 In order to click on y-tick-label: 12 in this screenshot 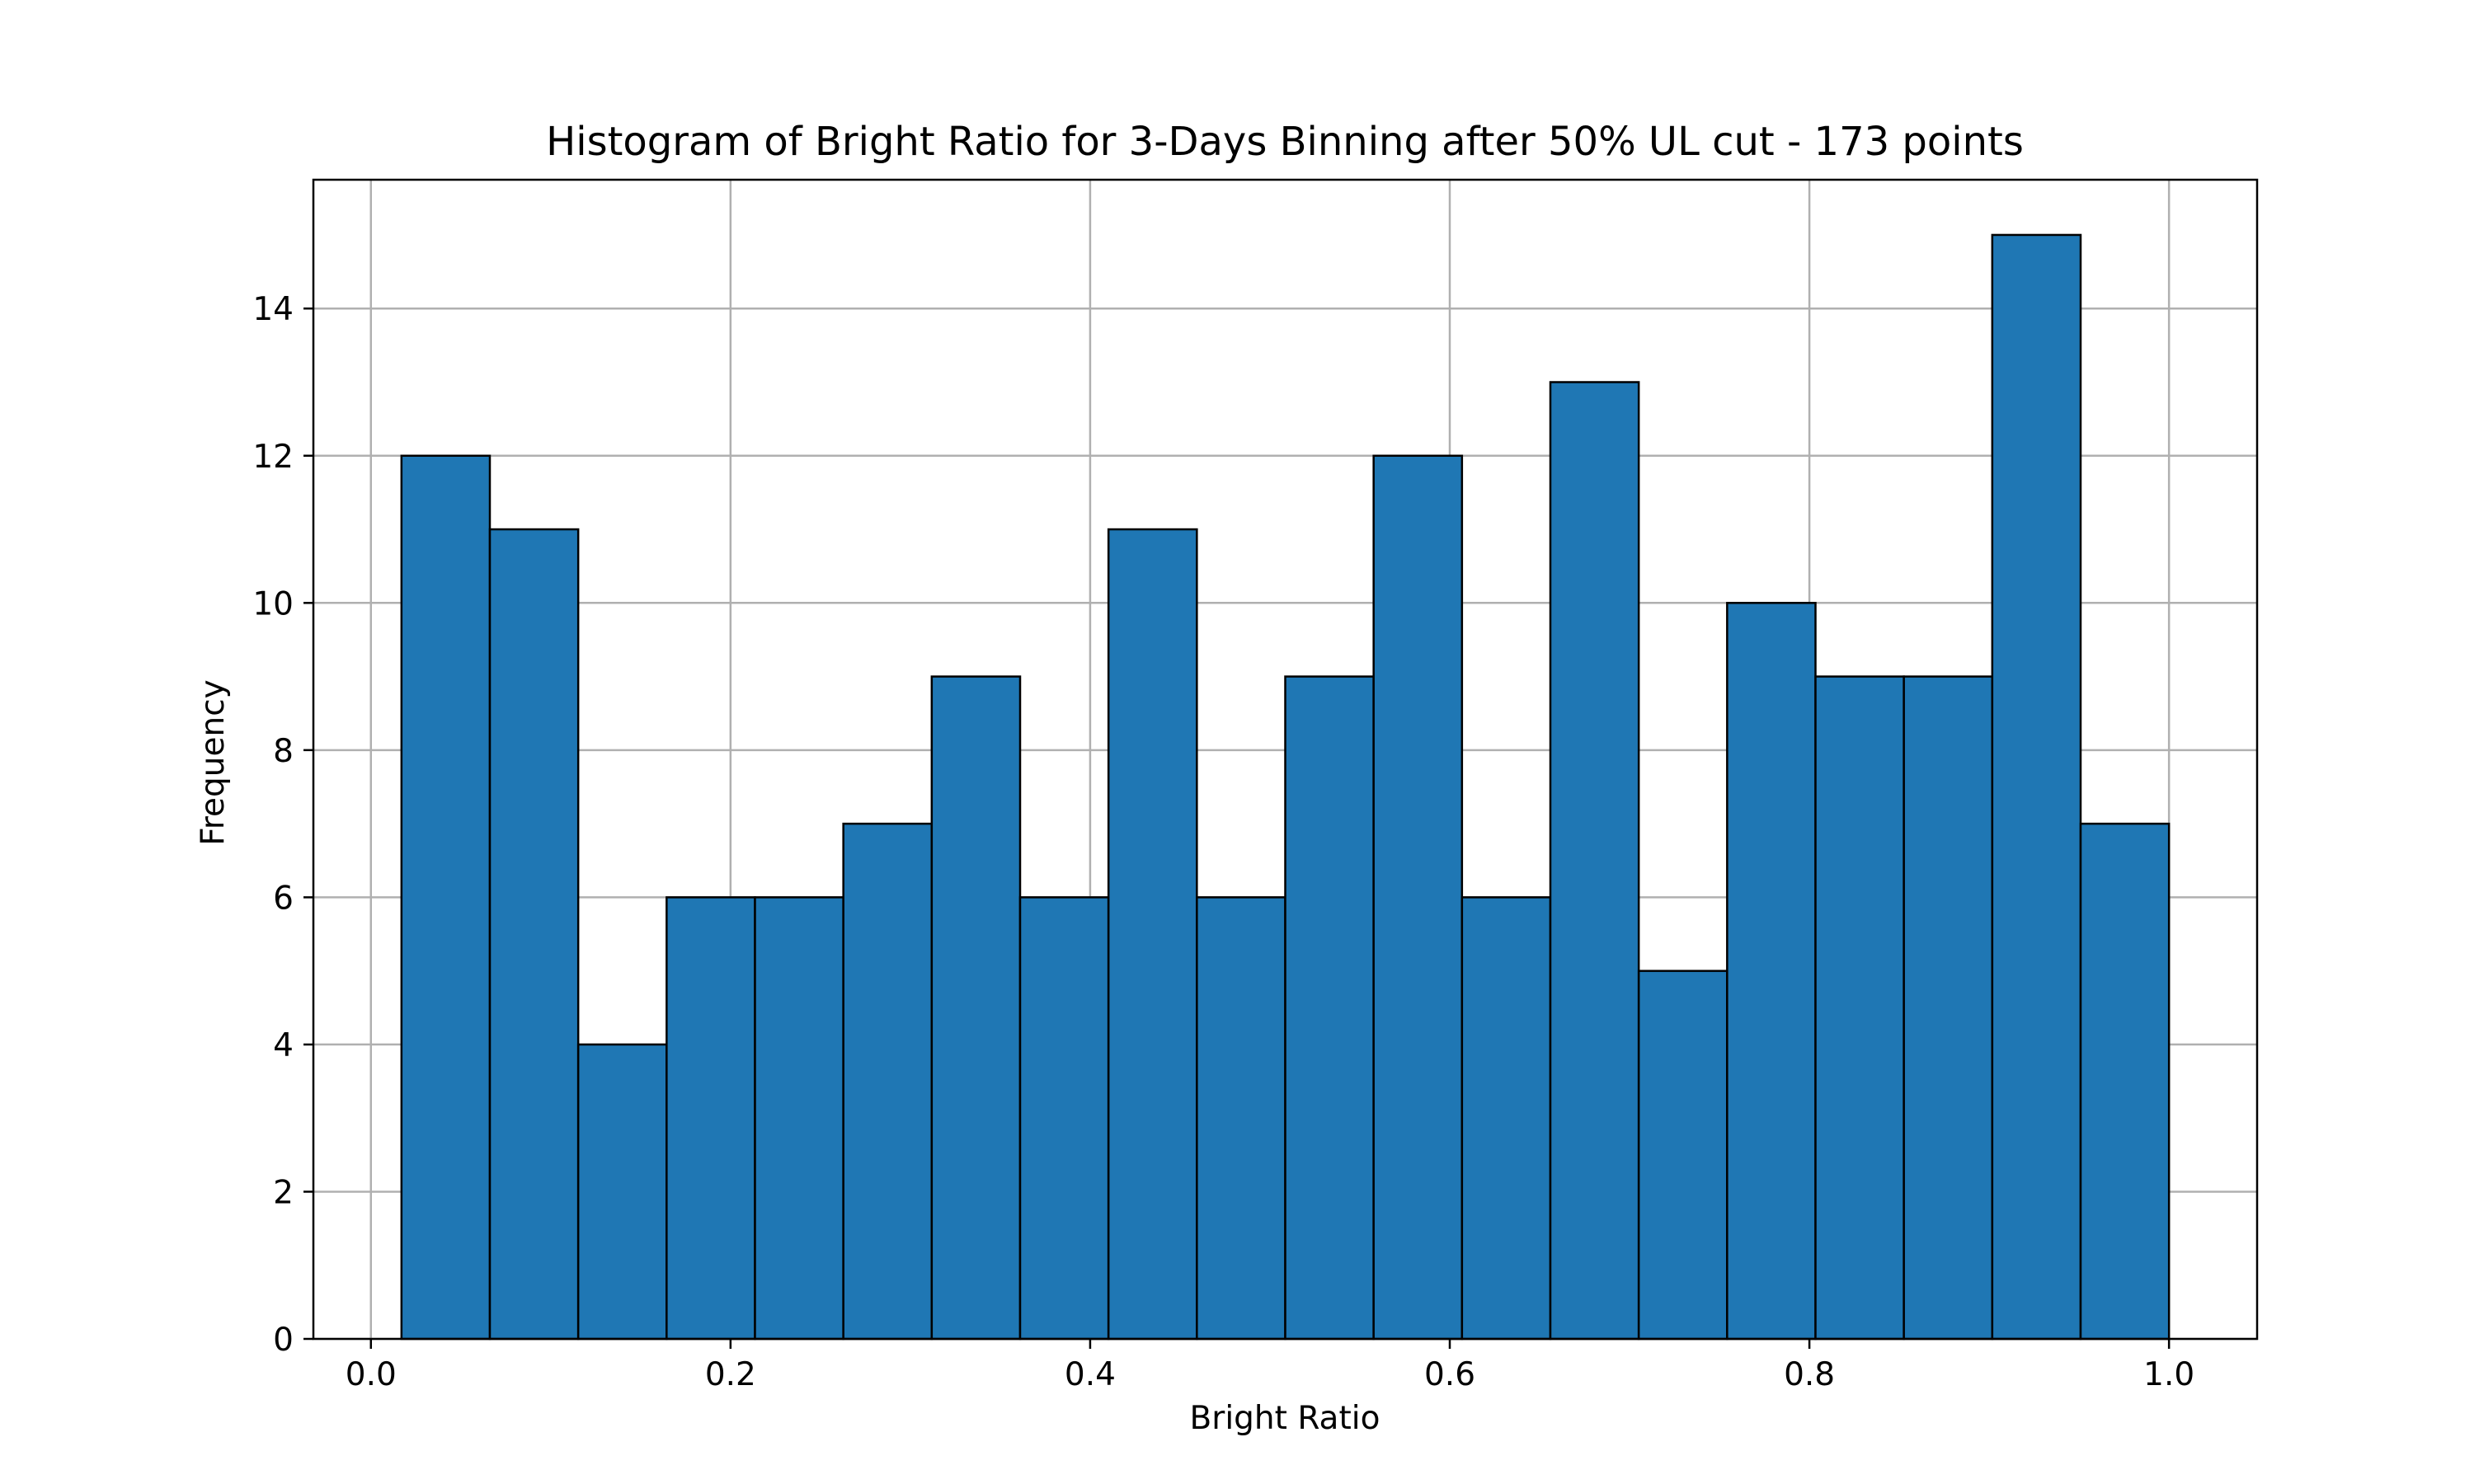, I will do `click(273, 458)`.